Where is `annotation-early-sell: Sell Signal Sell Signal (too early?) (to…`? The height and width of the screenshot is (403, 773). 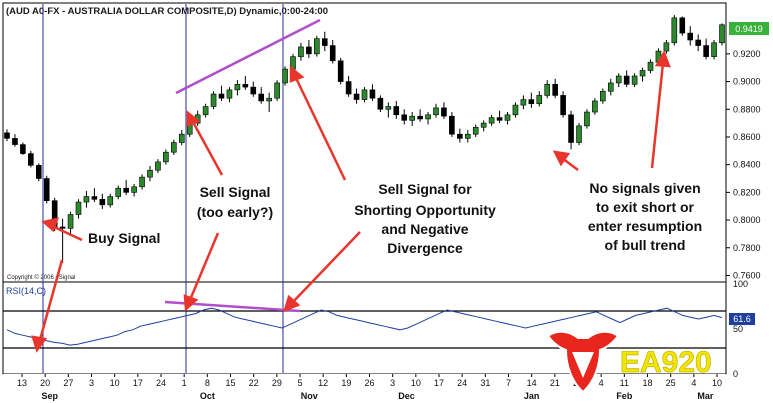
annotation-early-sell: Sell Signal Sell Signal (too early?) (to… is located at coordinates (235, 202).